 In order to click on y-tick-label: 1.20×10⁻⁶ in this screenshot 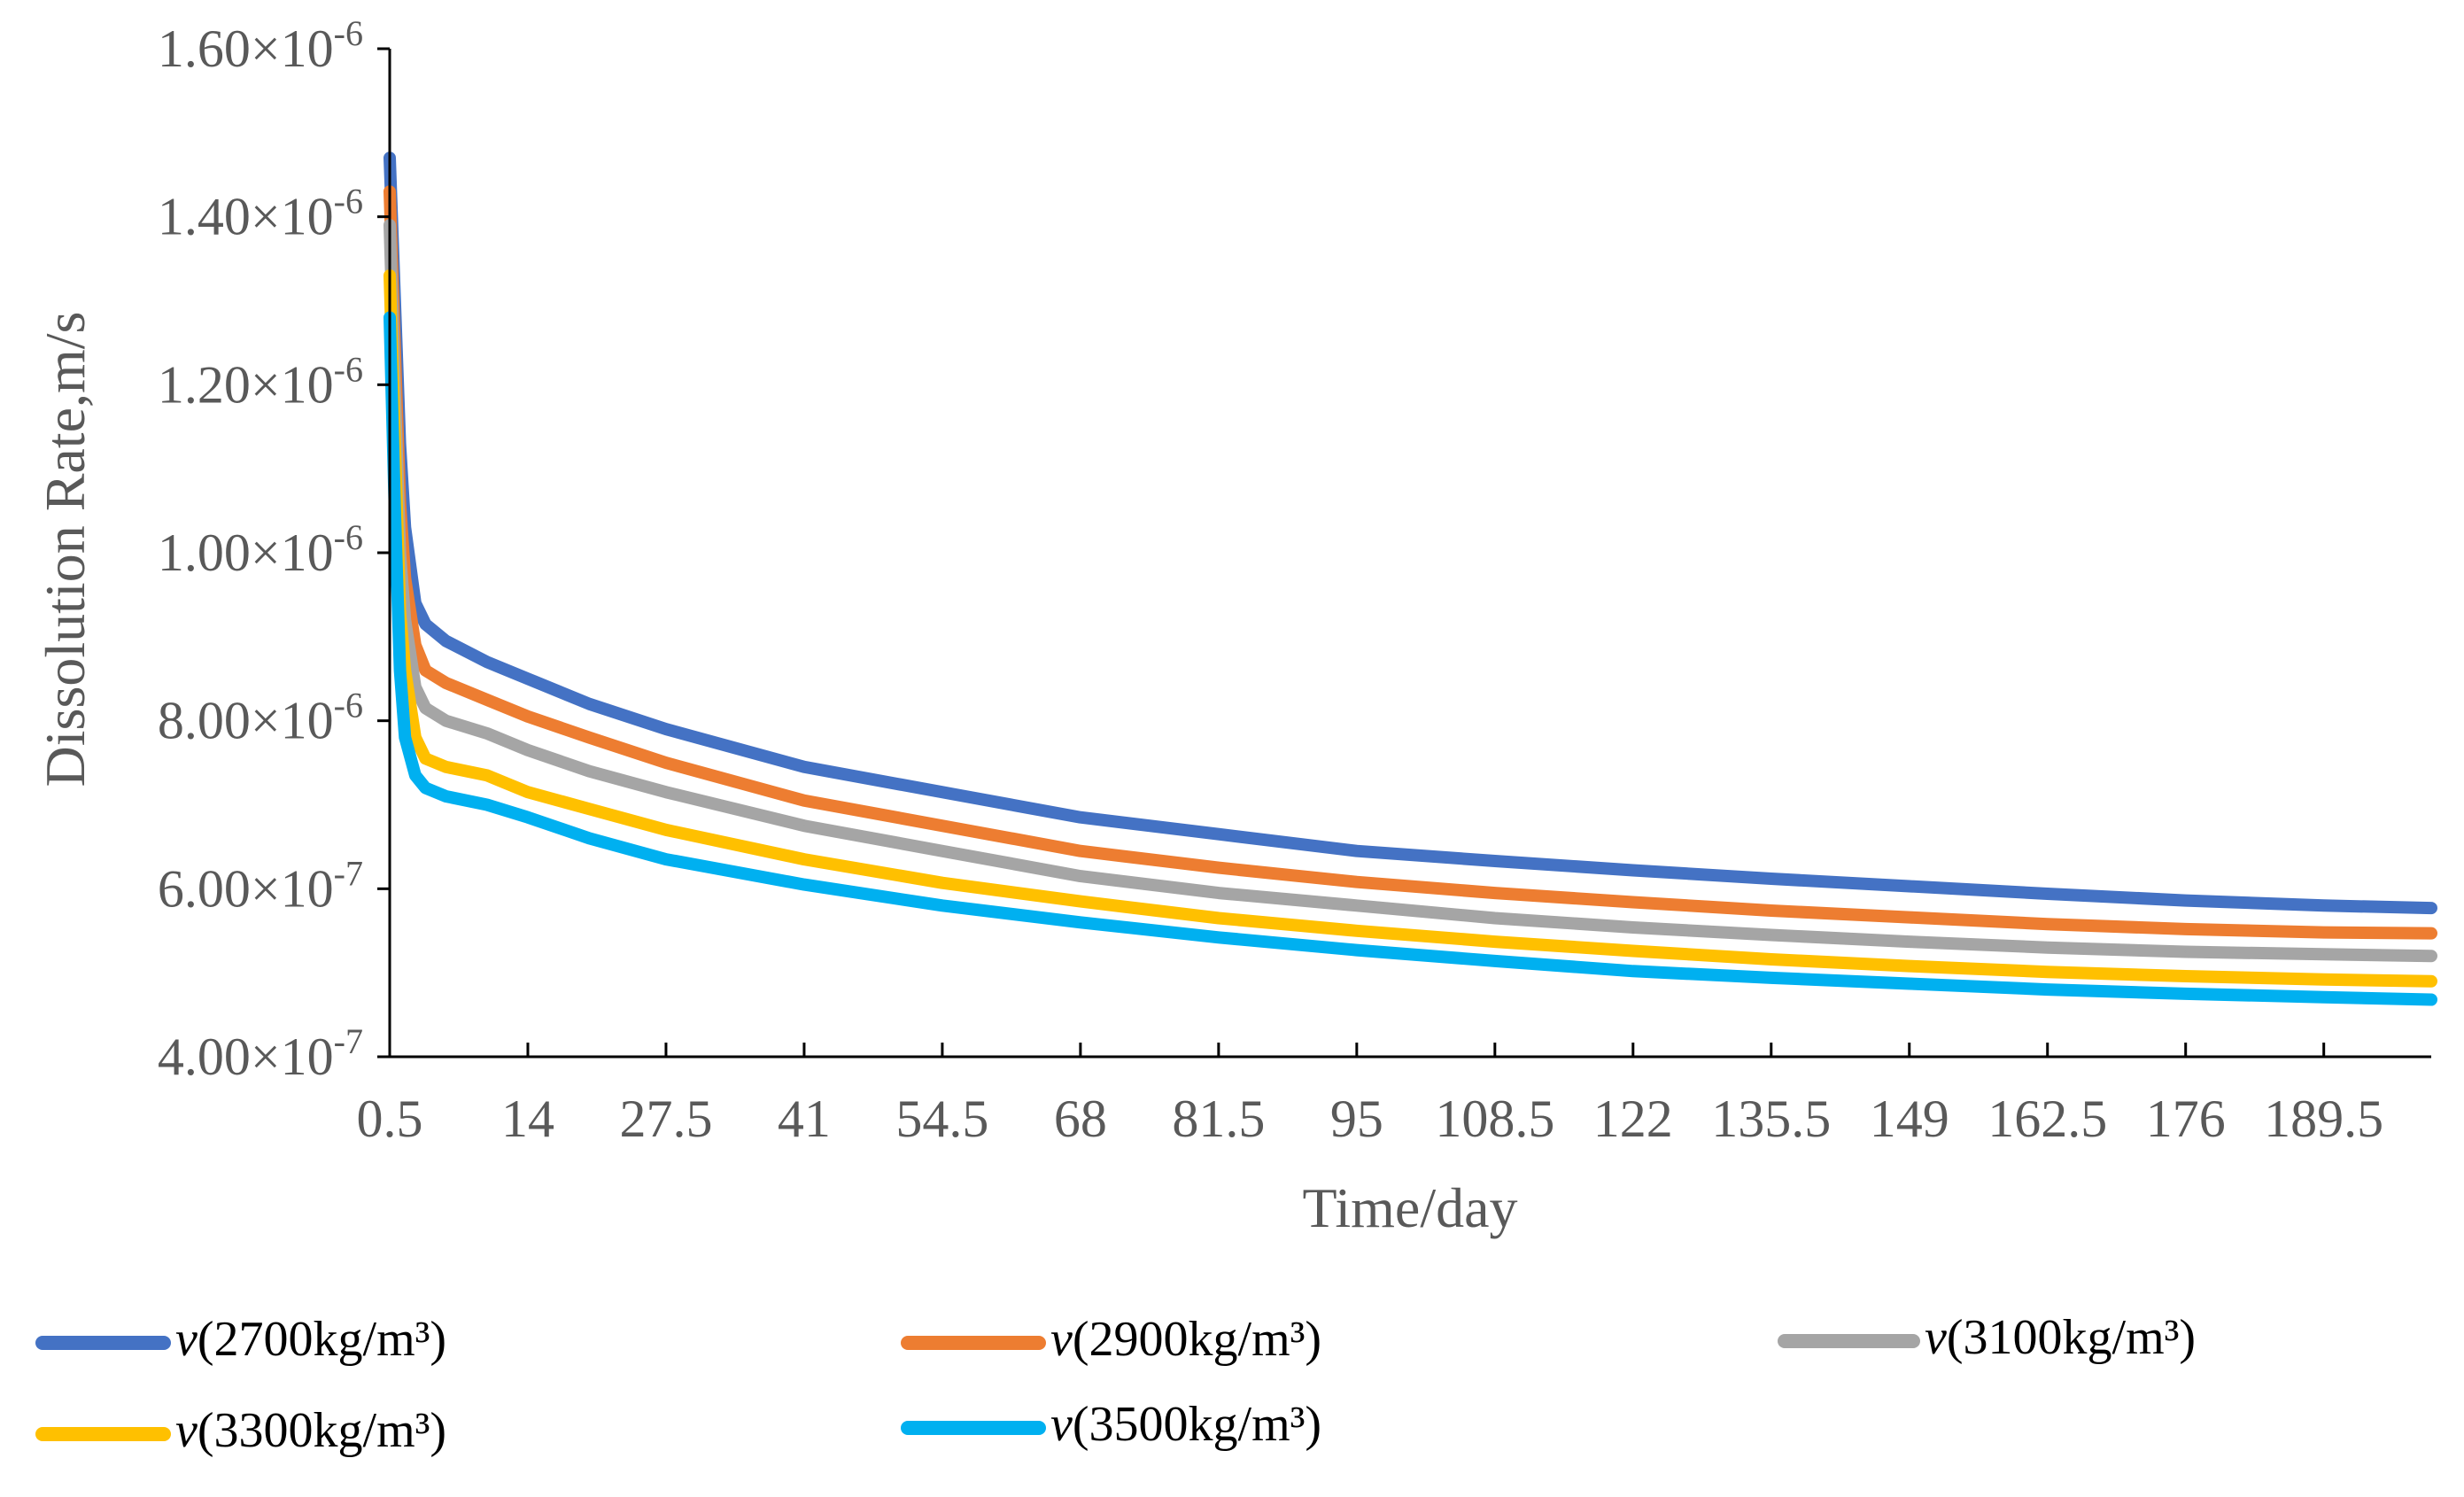, I will do `click(260, 381)`.